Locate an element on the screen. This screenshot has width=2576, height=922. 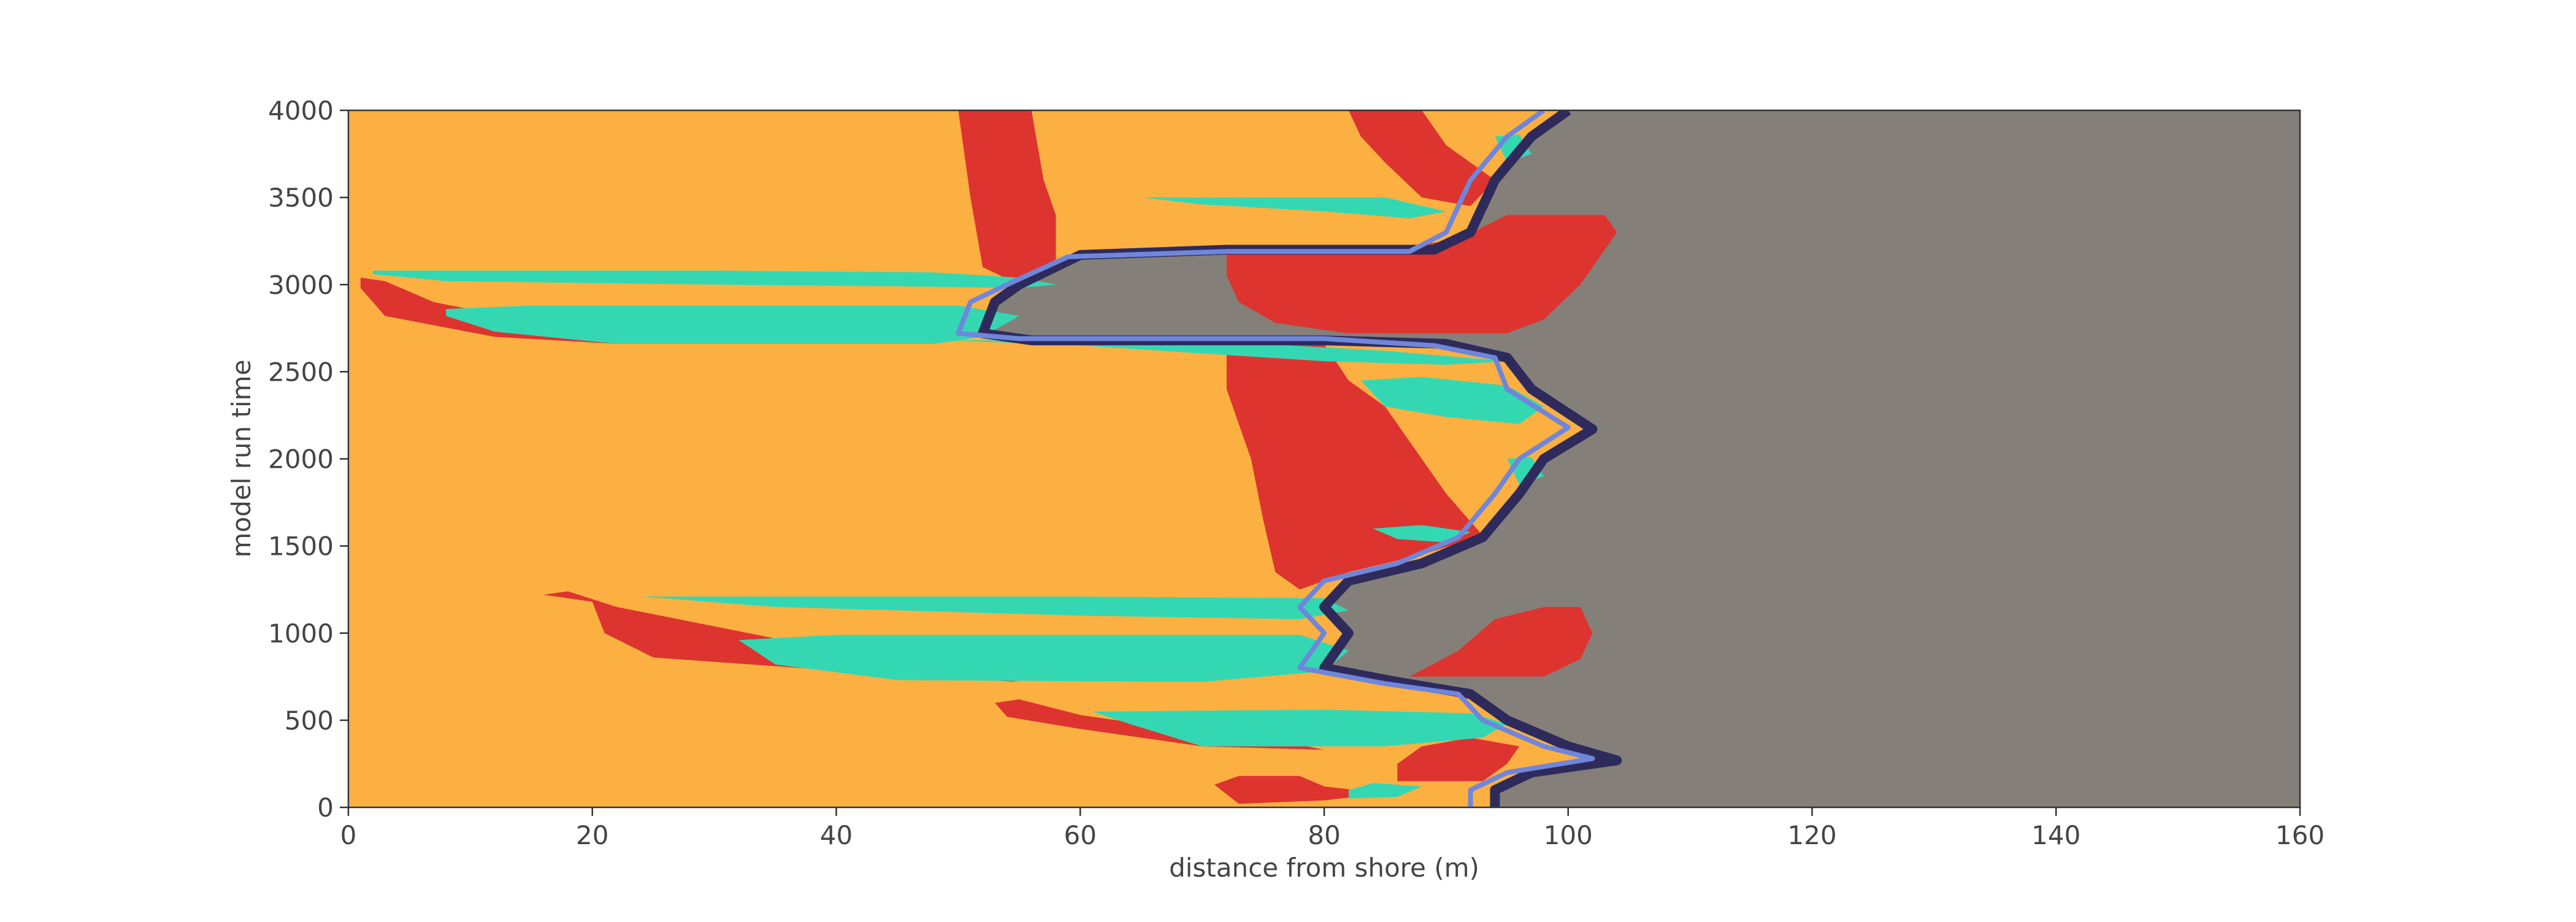
y-tick-label: 3000 is located at coordinates (301, 285).